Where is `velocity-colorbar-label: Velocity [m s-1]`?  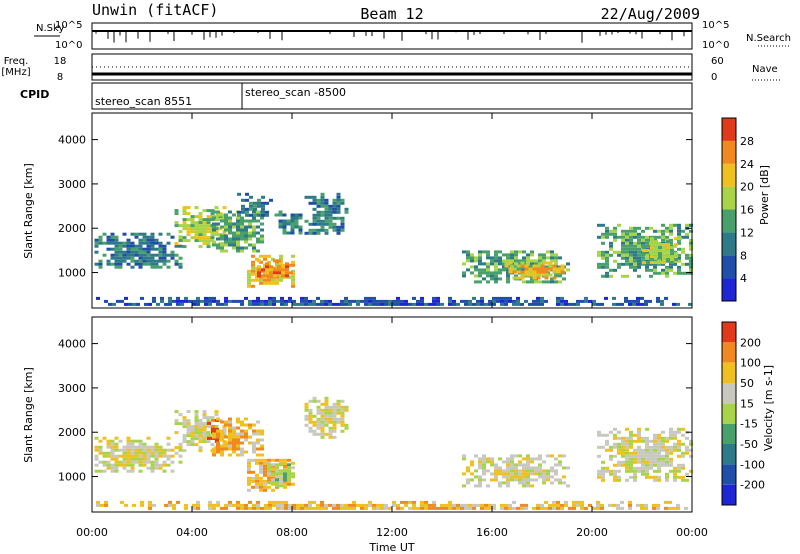
velocity-colorbar-label: Velocity [m s-1] is located at coordinates (768, 408).